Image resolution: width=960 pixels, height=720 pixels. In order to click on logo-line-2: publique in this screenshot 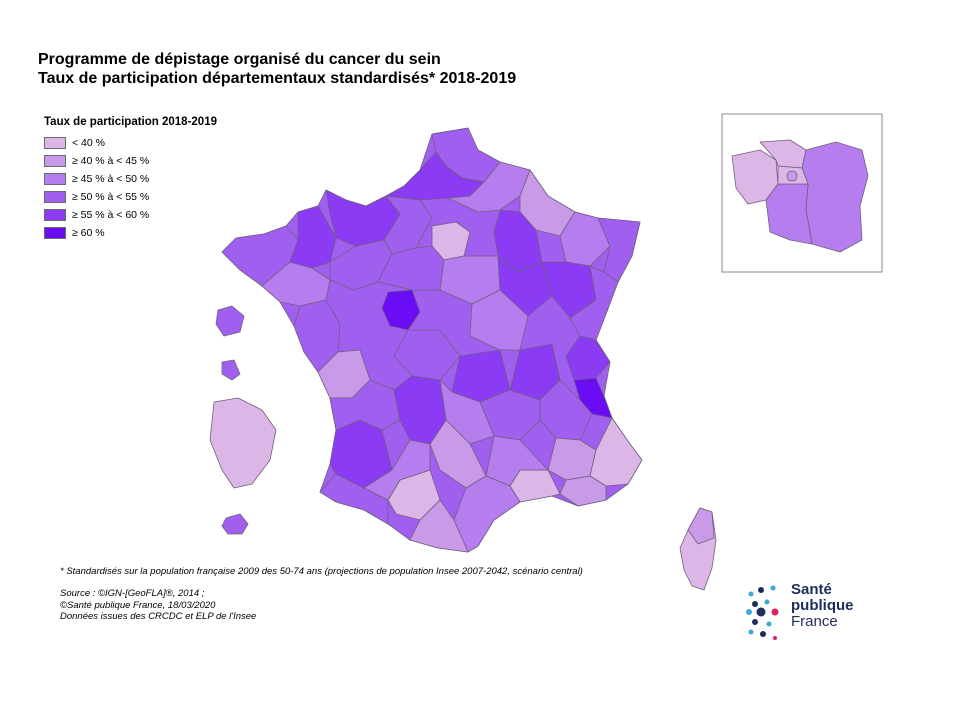, I will do `click(822, 605)`.